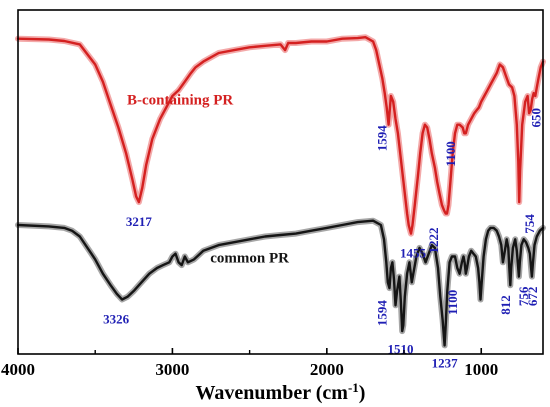 This screenshot has height=407, width=550. Describe the element at coordinates (400, 348) in the screenshot. I see `peak-label-1-2: 1510` at that location.